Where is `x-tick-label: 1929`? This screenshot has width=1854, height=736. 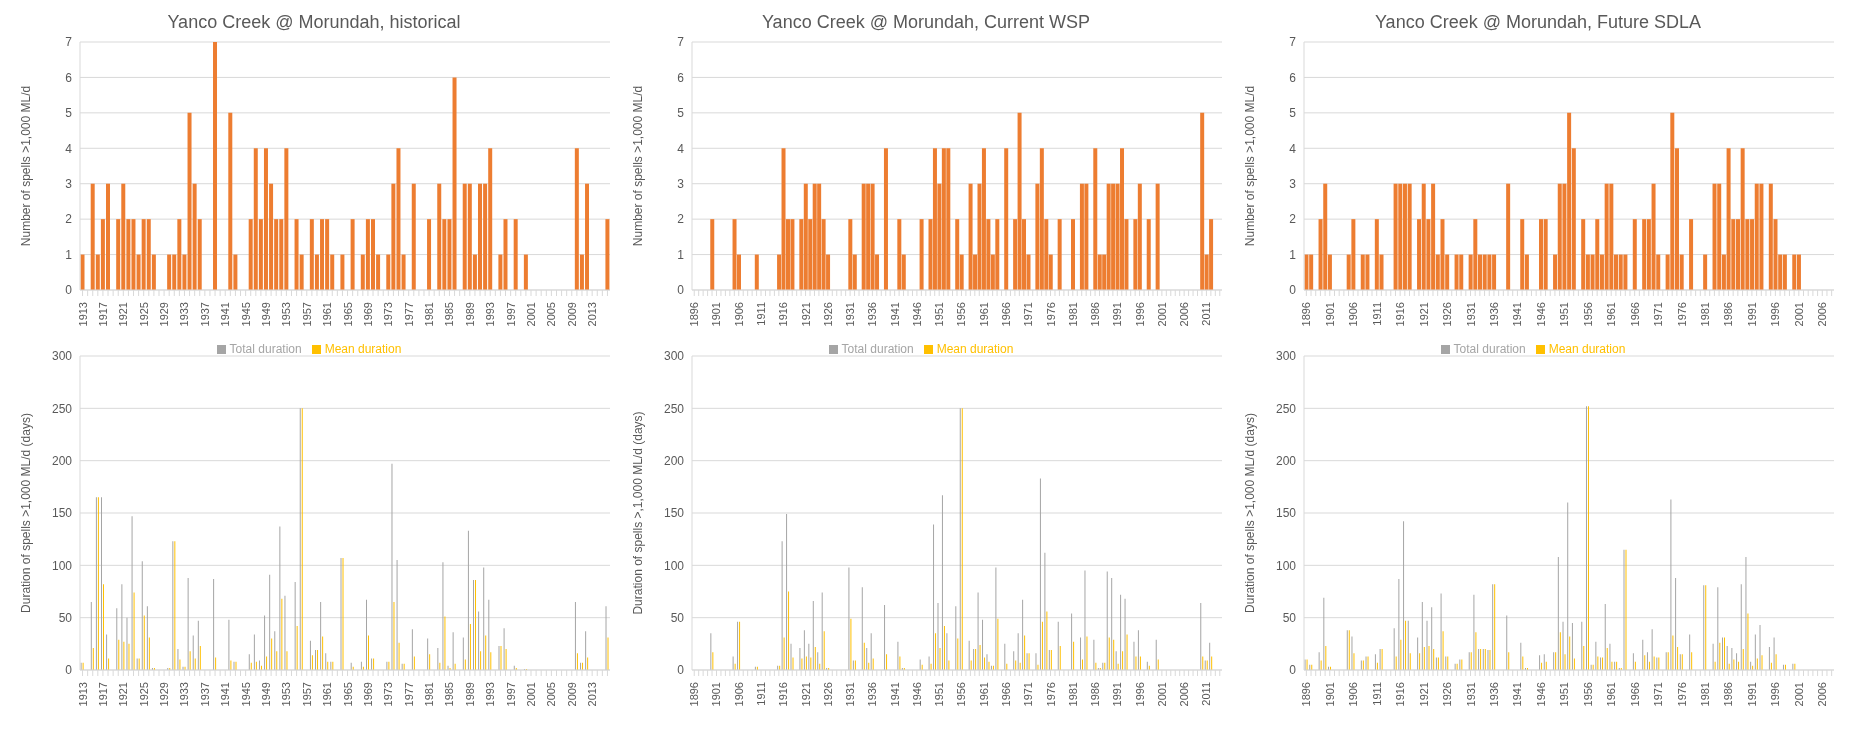
x-tick-label: 1929 is located at coordinates (164, 694).